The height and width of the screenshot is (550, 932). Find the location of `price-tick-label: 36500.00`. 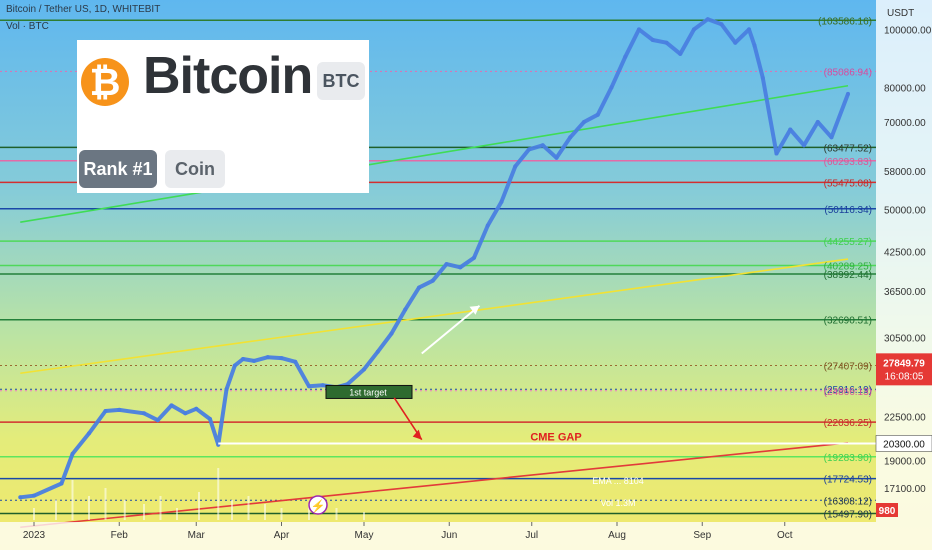

price-tick-label: 36500.00 is located at coordinates (905, 292).